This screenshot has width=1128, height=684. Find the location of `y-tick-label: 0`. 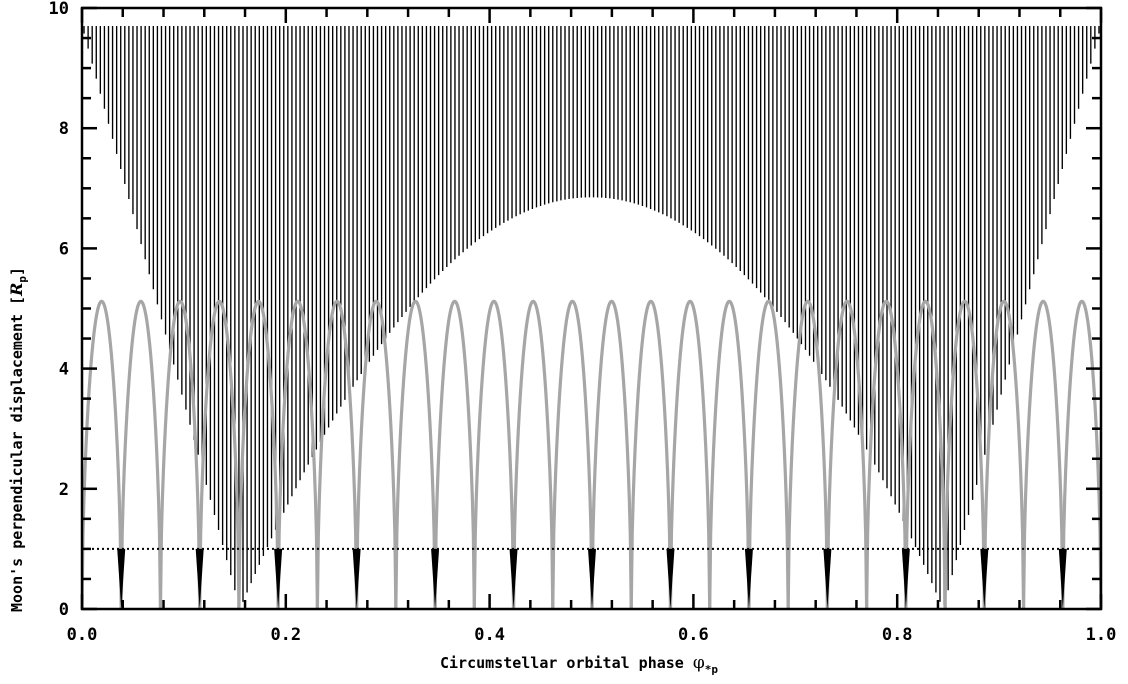

y-tick-label: 0 is located at coordinates (64, 610).